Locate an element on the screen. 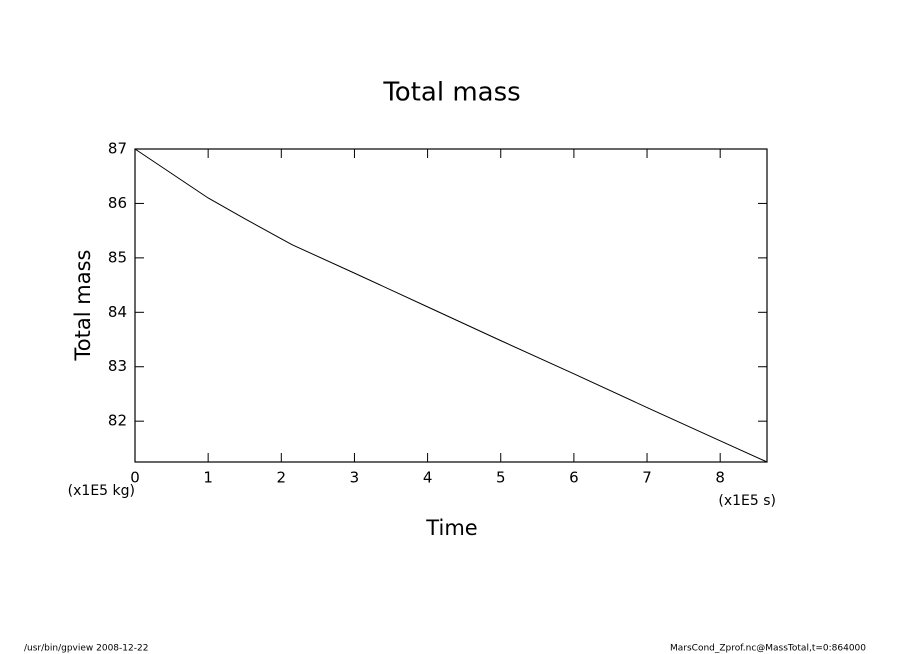 The width and height of the screenshot is (904, 654). x-tick-label: 1 is located at coordinates (208, 478).